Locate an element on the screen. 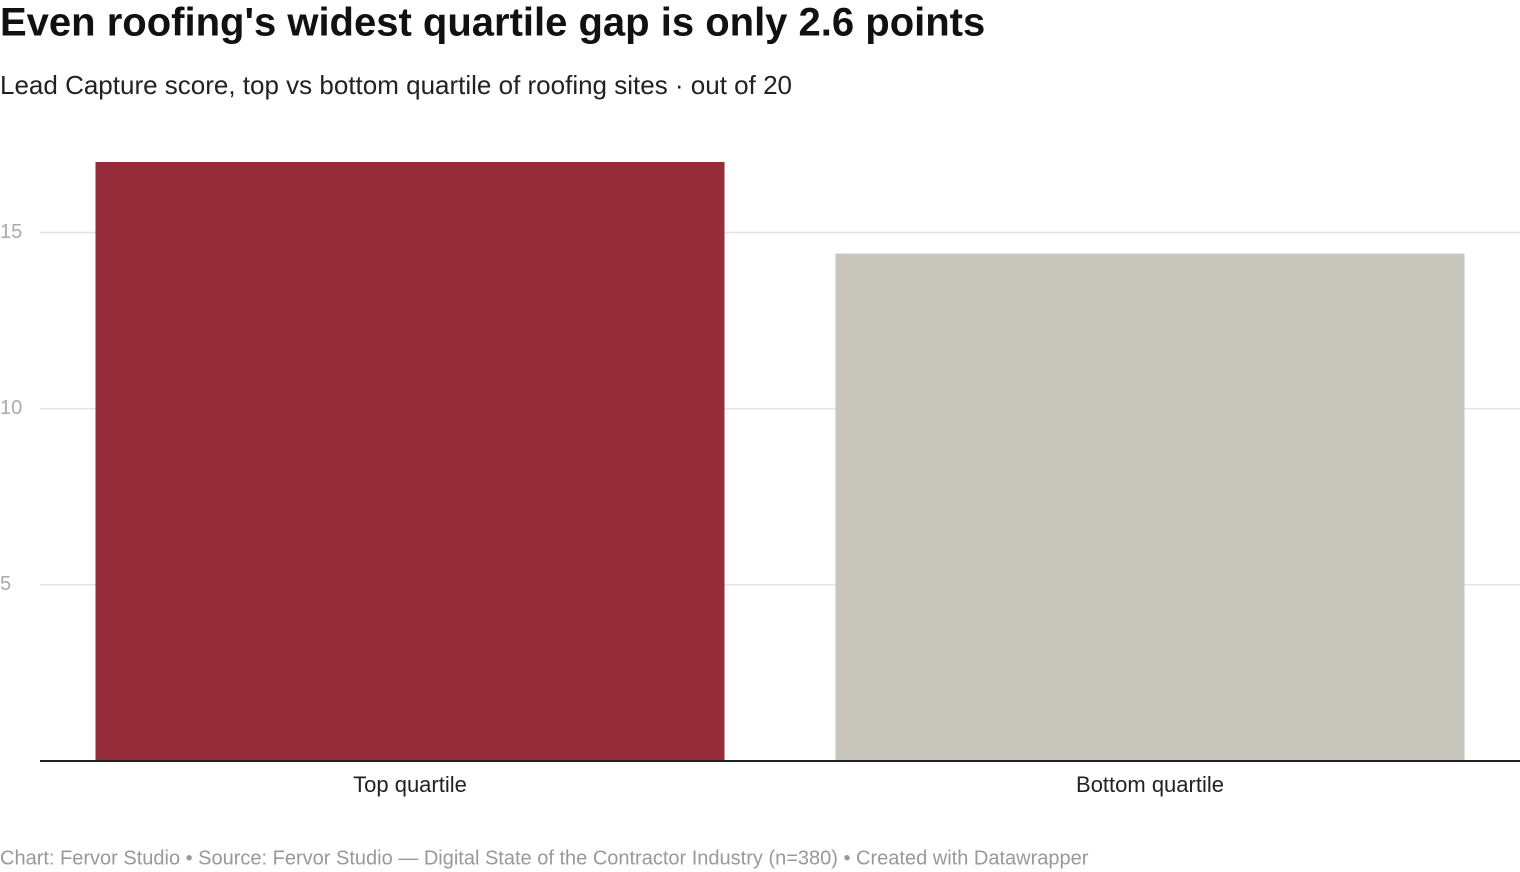  y-tick-label: 15 is located at coordinates (11, 232).